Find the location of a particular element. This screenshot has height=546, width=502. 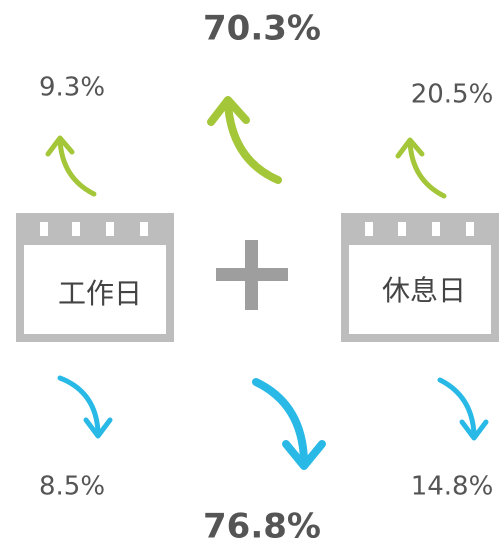

top-right-value: 20.5% is located at coordinates (452, 95).